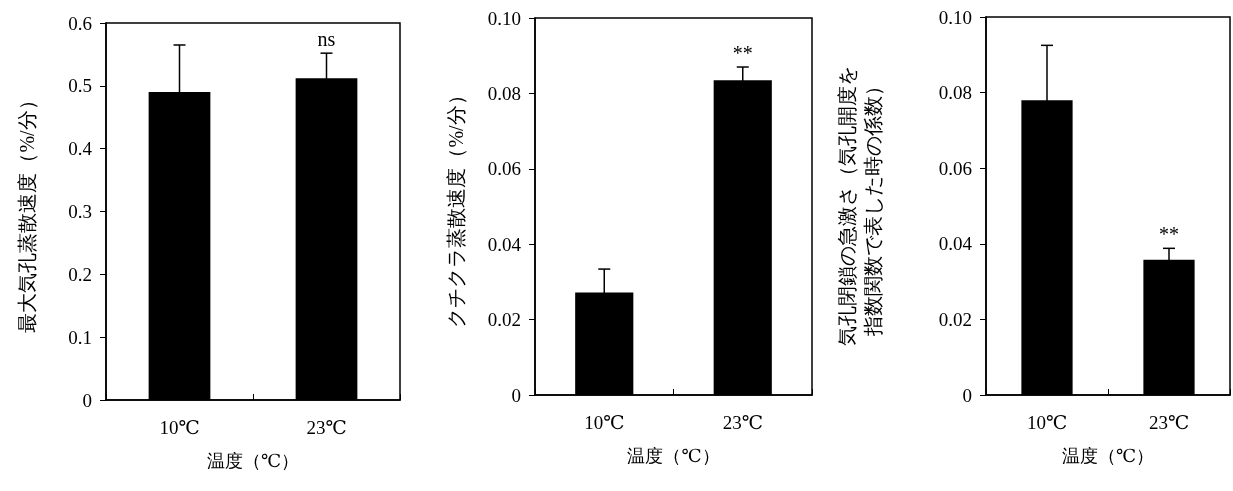 This screenshot has height=491, width=1233. Describe the element at coordinates (27, 211) in the screenshot. I see `y-axis-title: 最大気孔蒸散速度（%/分）` at that location.